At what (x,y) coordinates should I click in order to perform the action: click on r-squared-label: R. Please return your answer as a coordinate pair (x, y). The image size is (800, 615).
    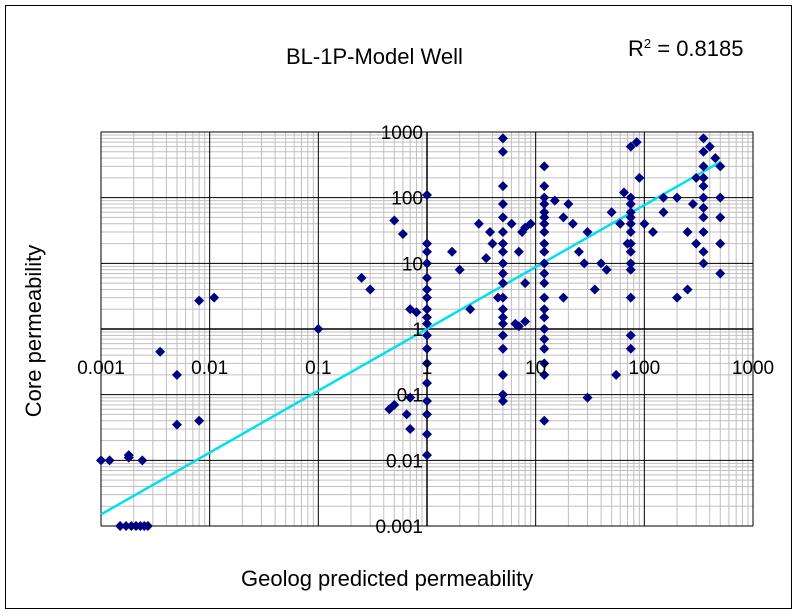
    Looking at the image, I should click on (636, 48).